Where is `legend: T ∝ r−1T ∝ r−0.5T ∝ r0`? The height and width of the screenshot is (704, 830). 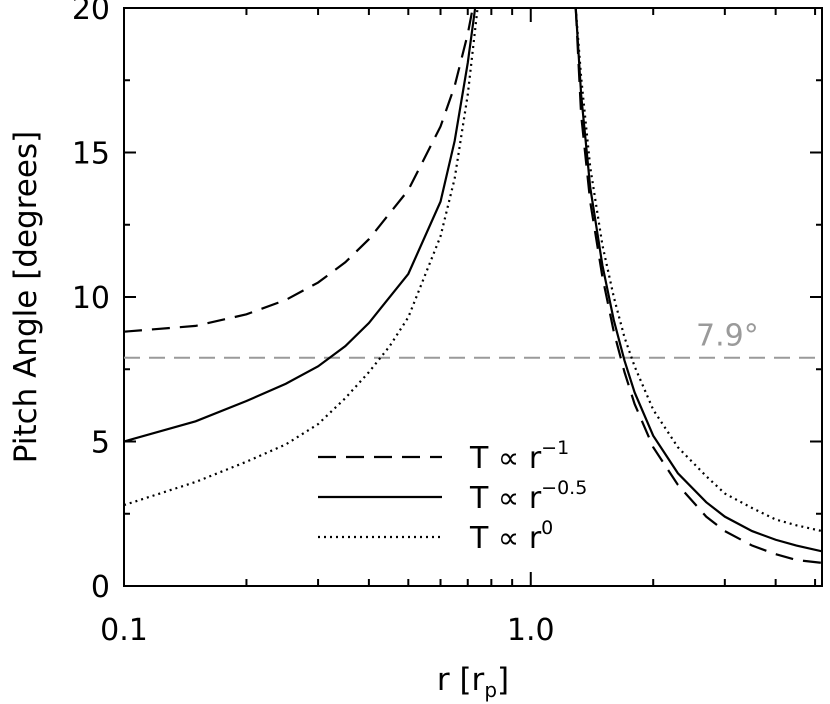 legend: T ∝ r−1T ∝ r−0.5T ∝ r0 is located at coordinates (452, 496).